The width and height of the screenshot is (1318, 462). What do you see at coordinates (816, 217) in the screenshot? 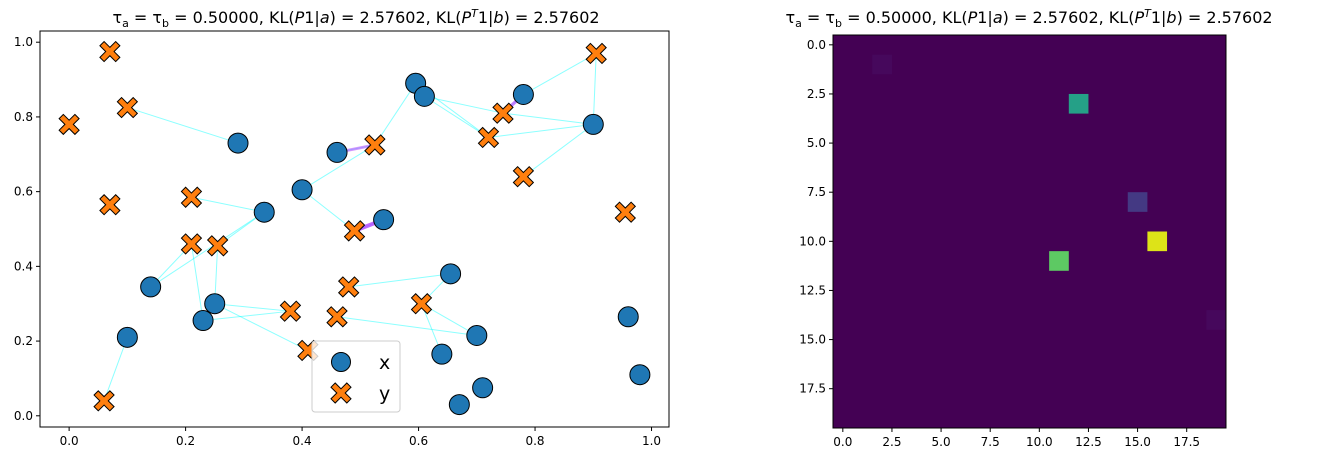
I see `heatmap-y-ticks: 0.0 2.5 5.0 7.5 10.0 12.5 15.0 17.5` at bounding box center [816, 217].